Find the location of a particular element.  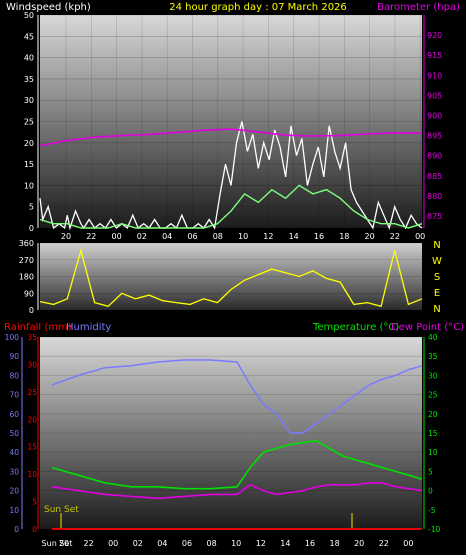

baro-y-tick-label: 905 is located at coordinates (434, 95).